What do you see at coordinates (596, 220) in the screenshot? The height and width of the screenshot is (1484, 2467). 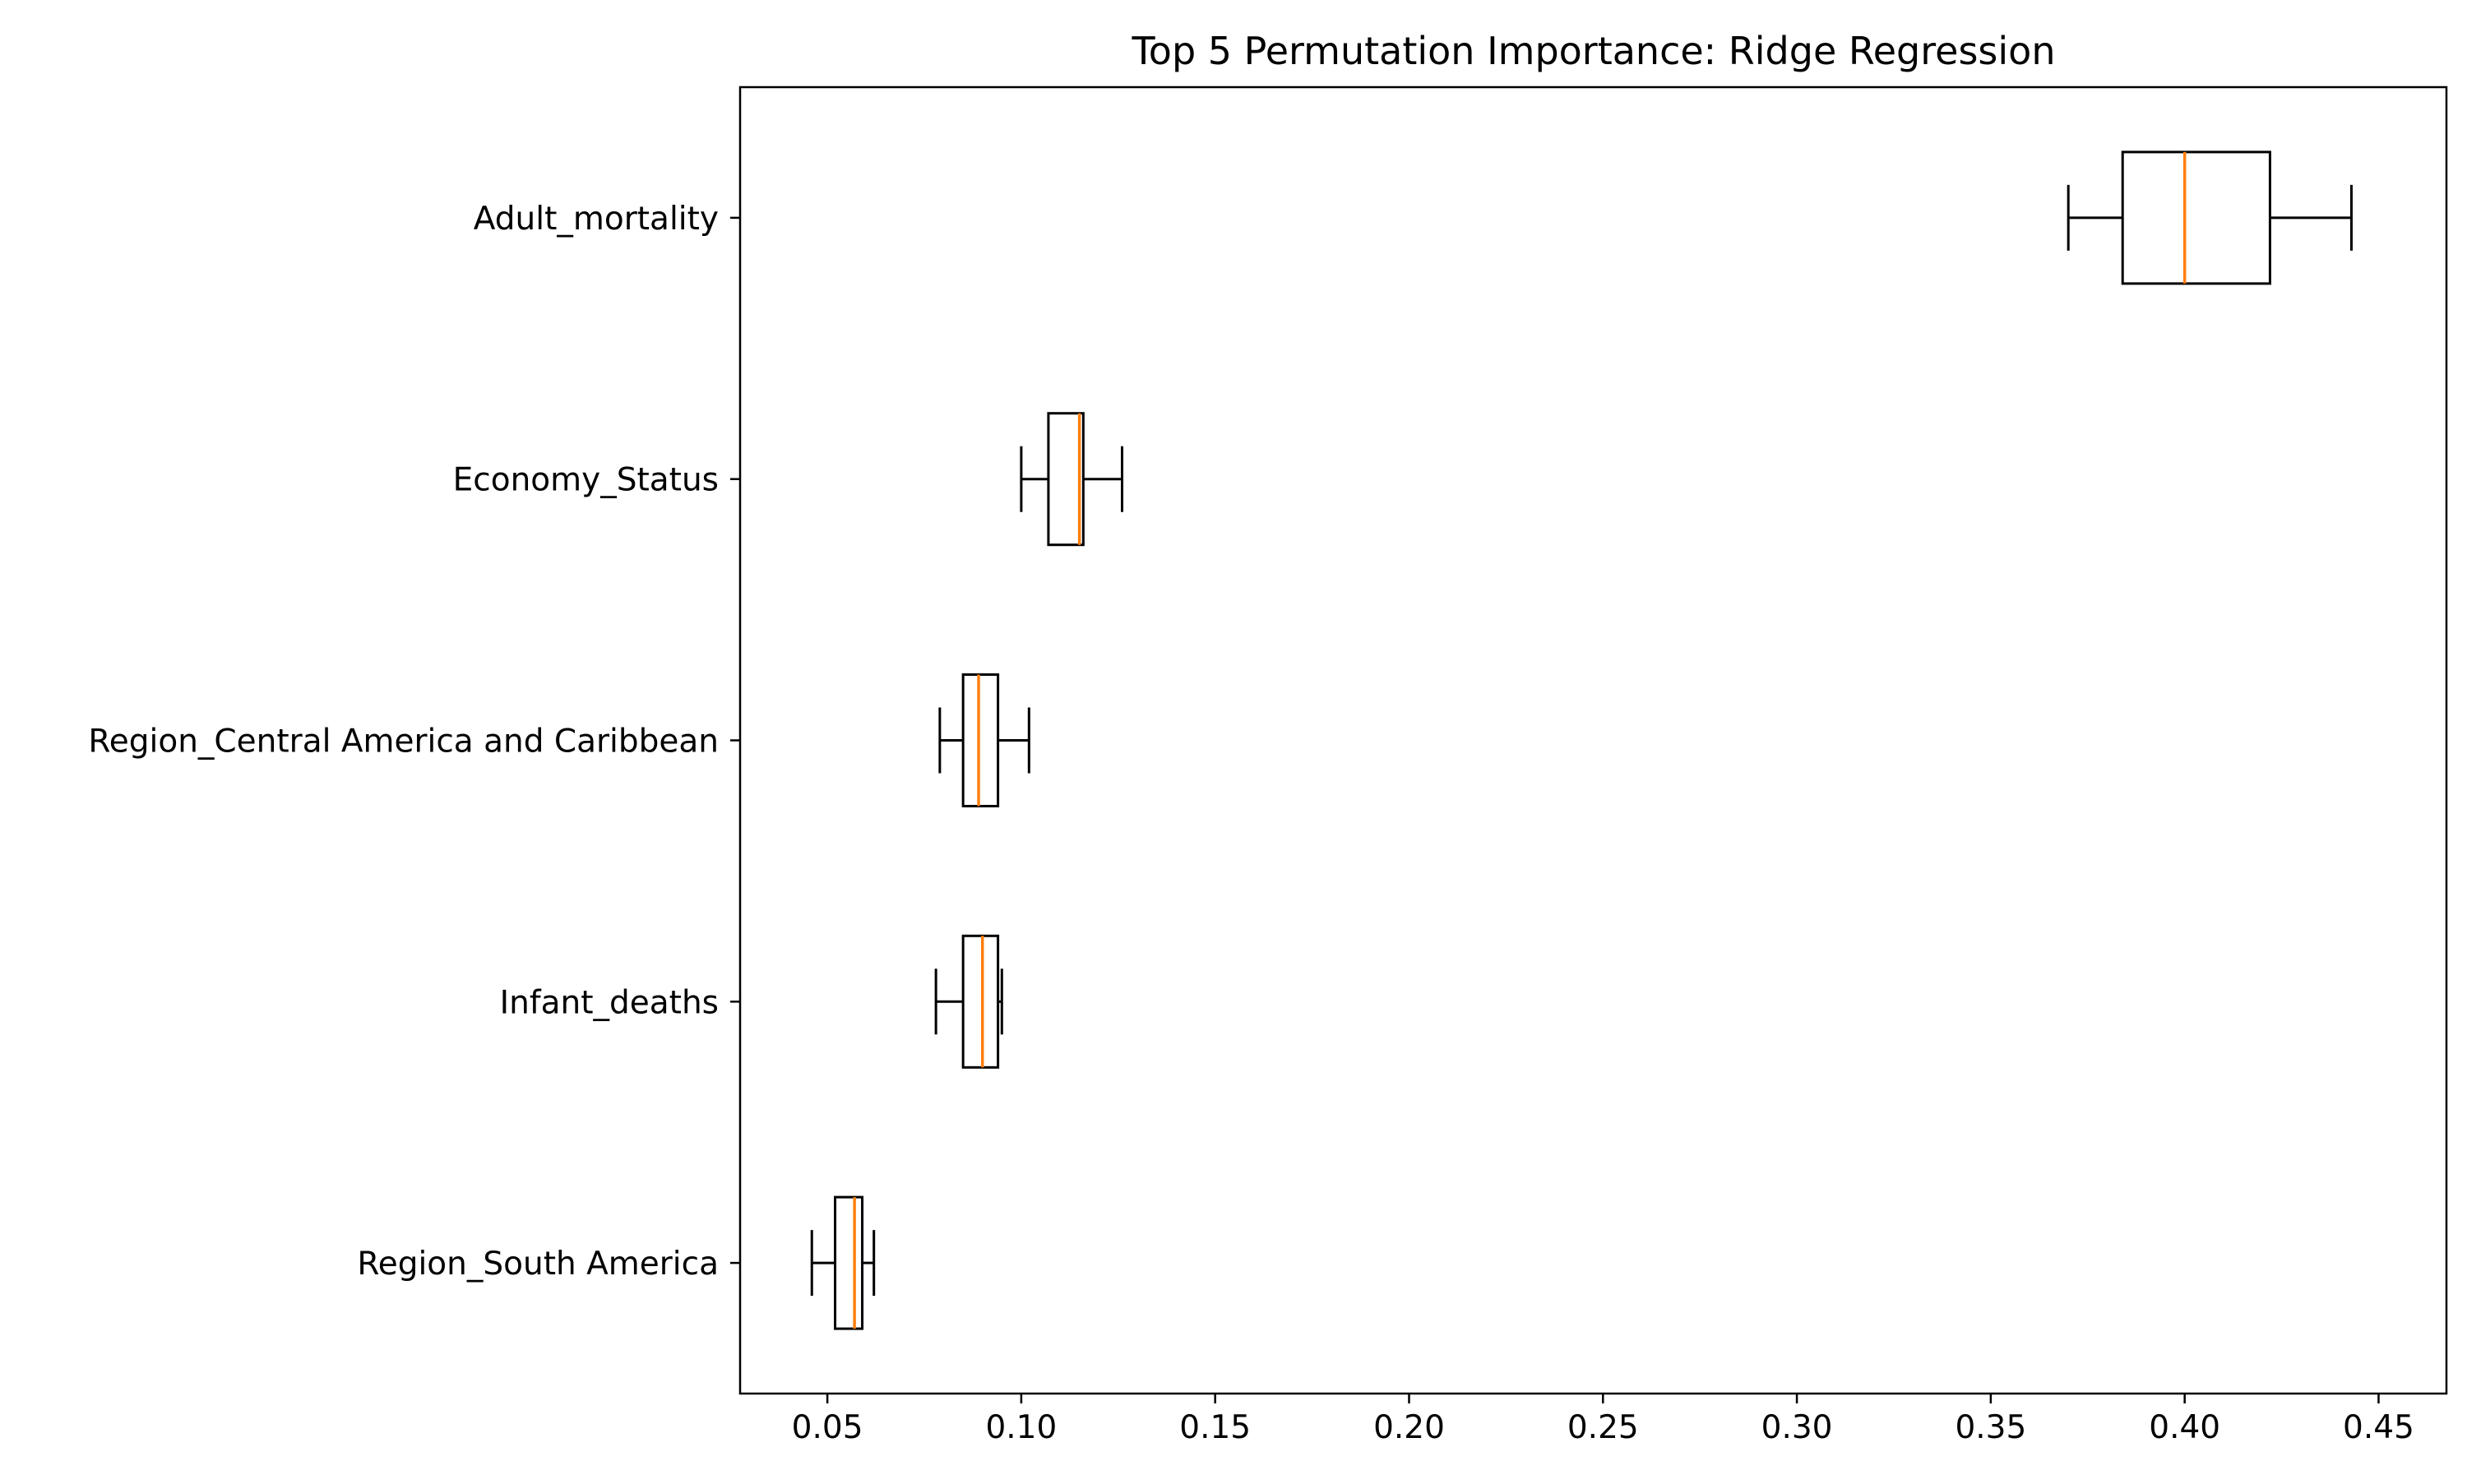 I see `y-tick-label-1: Adult_mortality` at bounding box center [596, 220].